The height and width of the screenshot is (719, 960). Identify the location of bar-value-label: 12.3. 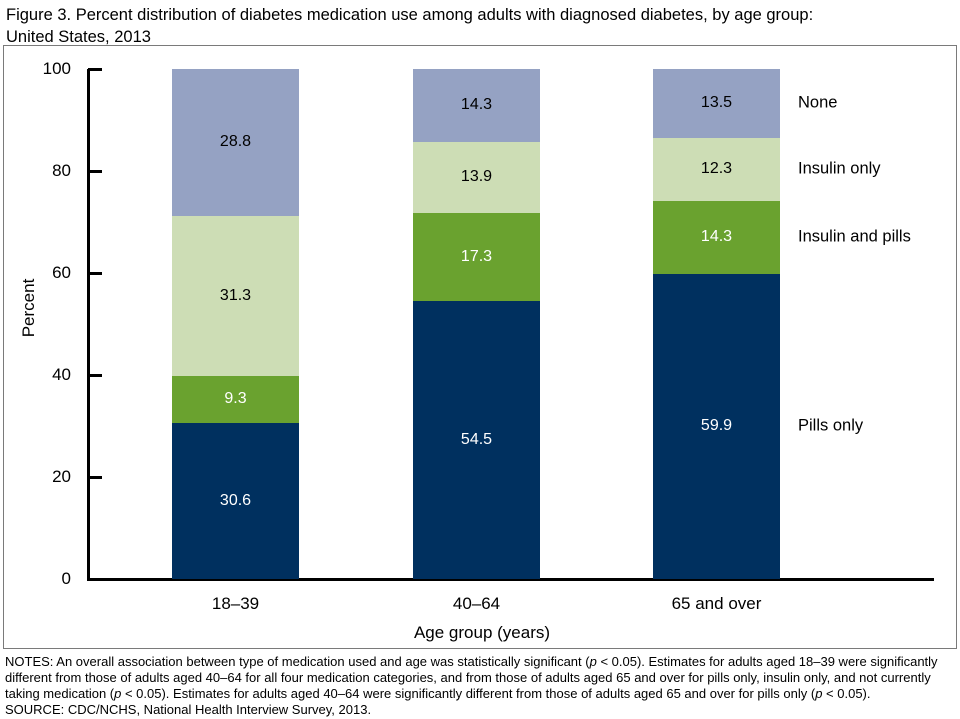
(716, 169).